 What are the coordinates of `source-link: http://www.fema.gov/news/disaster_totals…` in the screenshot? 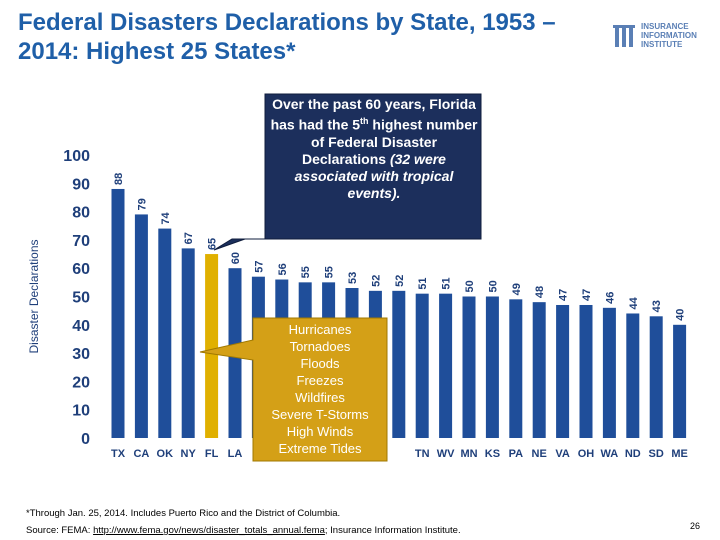 It's located at (209, 530).